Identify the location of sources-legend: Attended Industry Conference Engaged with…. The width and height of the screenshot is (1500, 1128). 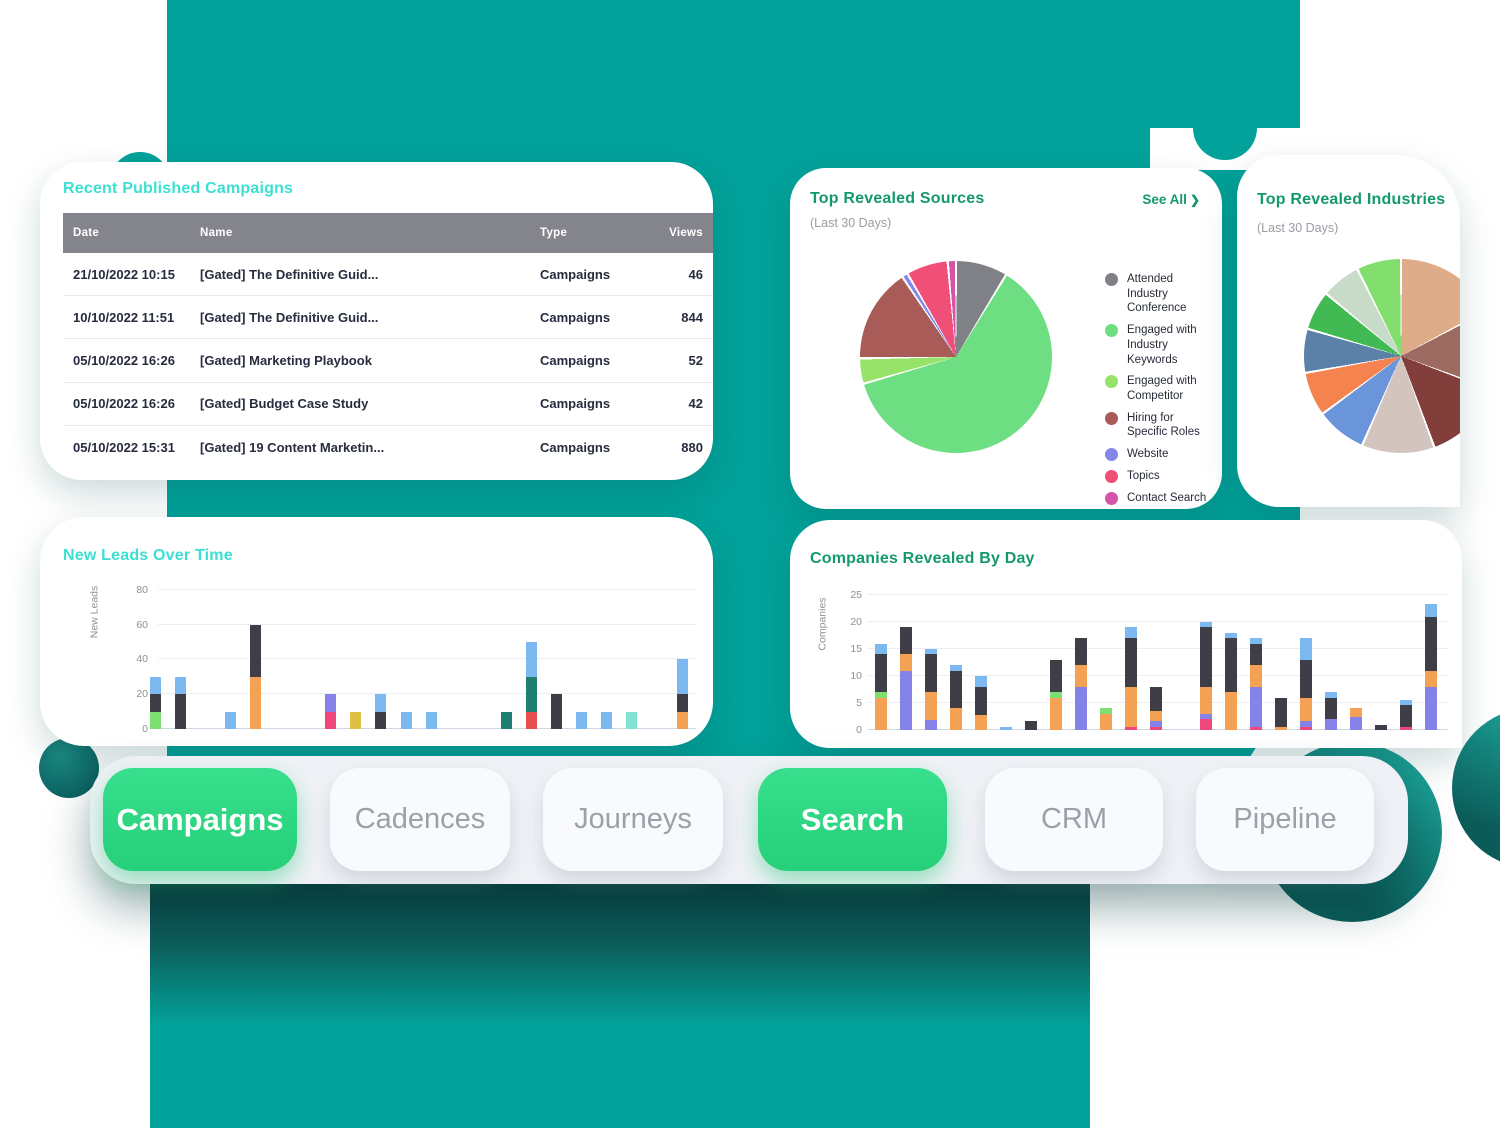
(1161, 388).